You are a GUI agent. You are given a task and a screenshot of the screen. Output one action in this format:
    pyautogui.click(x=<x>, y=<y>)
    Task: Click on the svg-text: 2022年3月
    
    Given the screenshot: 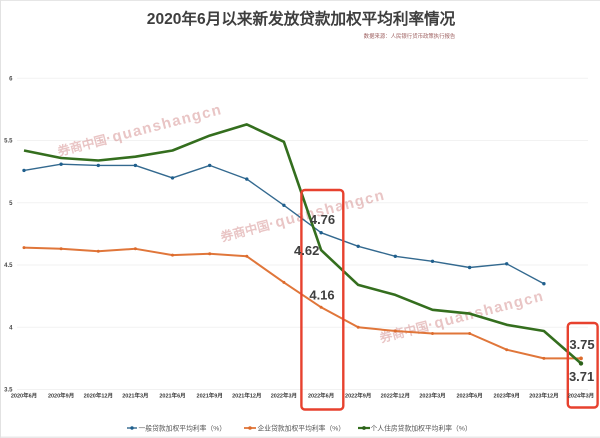 What is the action you would take?
    pyautogui.click(x=284, y=396)
    